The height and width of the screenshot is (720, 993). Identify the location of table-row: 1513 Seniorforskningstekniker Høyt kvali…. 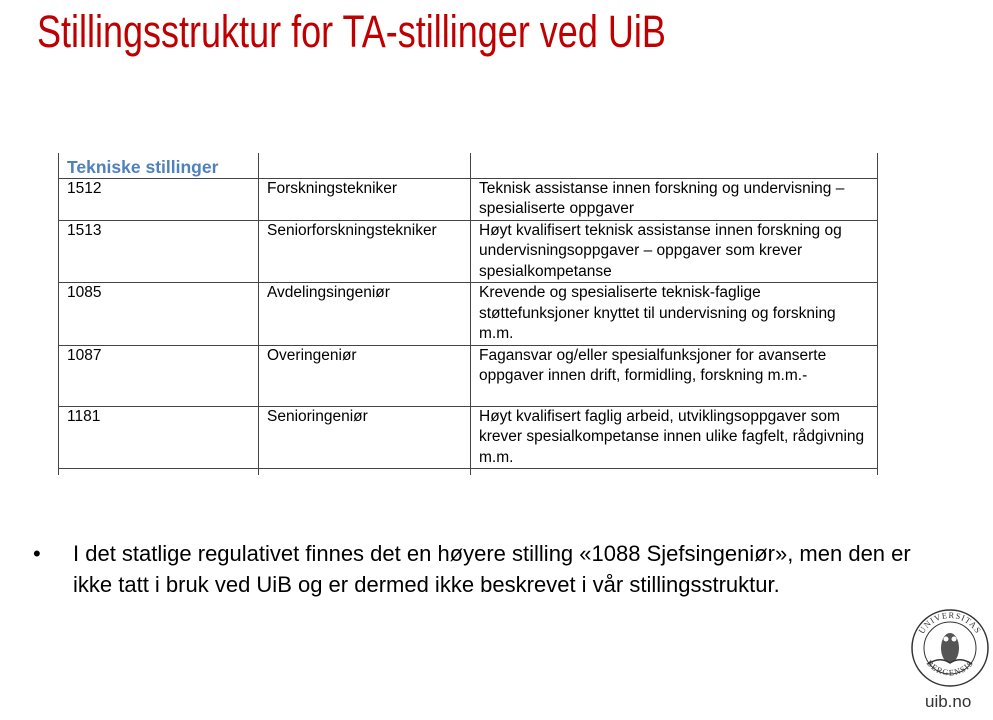
(468, 251).